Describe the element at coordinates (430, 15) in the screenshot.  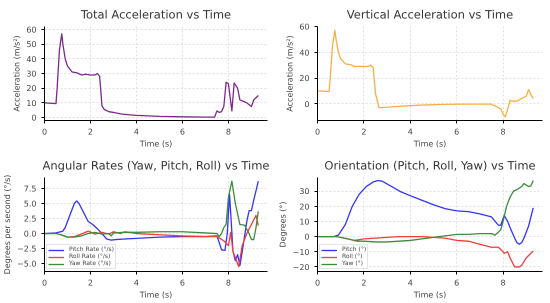
I see `chart-title: Vertical Acceleration vs Time` at that location.